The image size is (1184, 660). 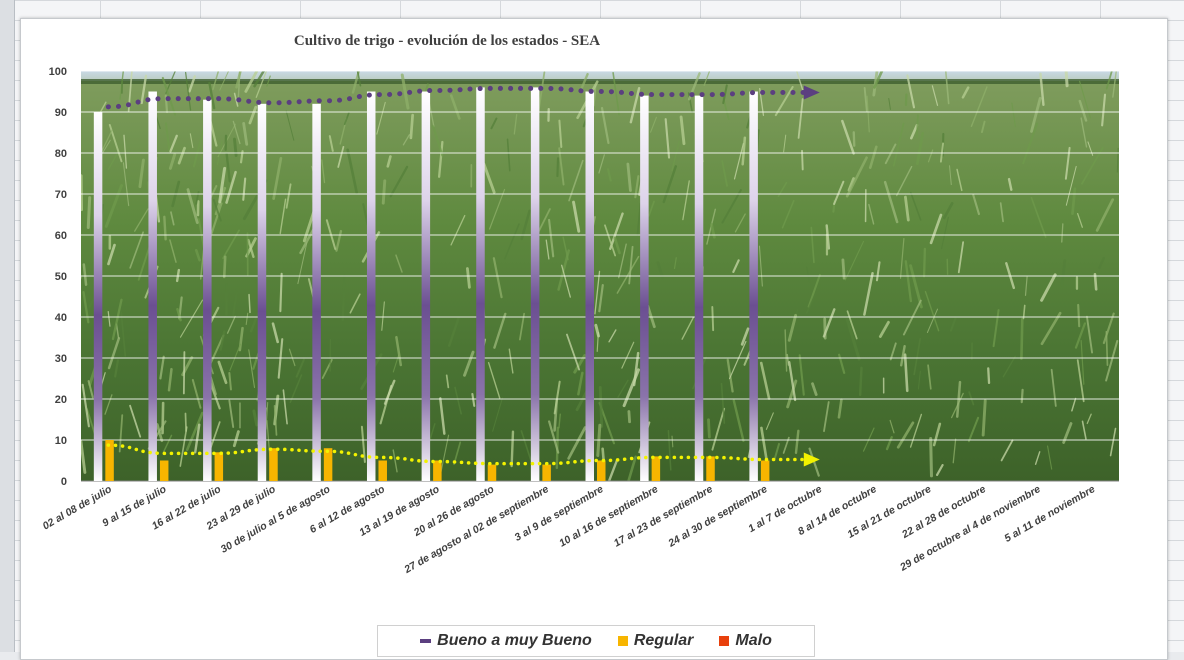 I want to click on y-tick-label: 10, so click(x=61, y=441).